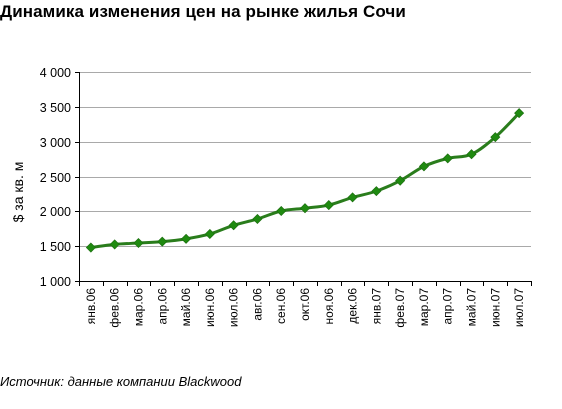 The image size is (562, 409). Describe the element at coordinates (353, 306) in the screenshot. I see `x-tick-label: дек.06` at that location.